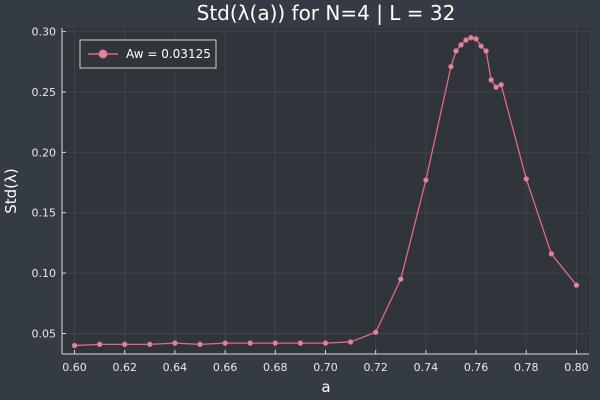 The height and width of the screenshot is (400, 600). Describe the element at coordinates (74, 367) in the screenshot. I see `x-tick-label: 0.60` at that location.